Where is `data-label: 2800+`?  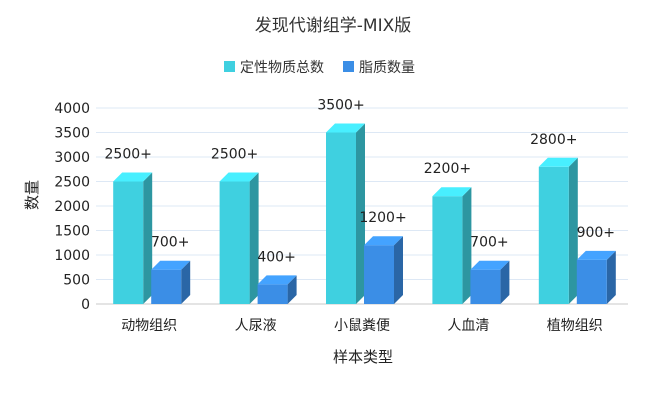
data-label: 2800+ is located at coordinates (553, 140).